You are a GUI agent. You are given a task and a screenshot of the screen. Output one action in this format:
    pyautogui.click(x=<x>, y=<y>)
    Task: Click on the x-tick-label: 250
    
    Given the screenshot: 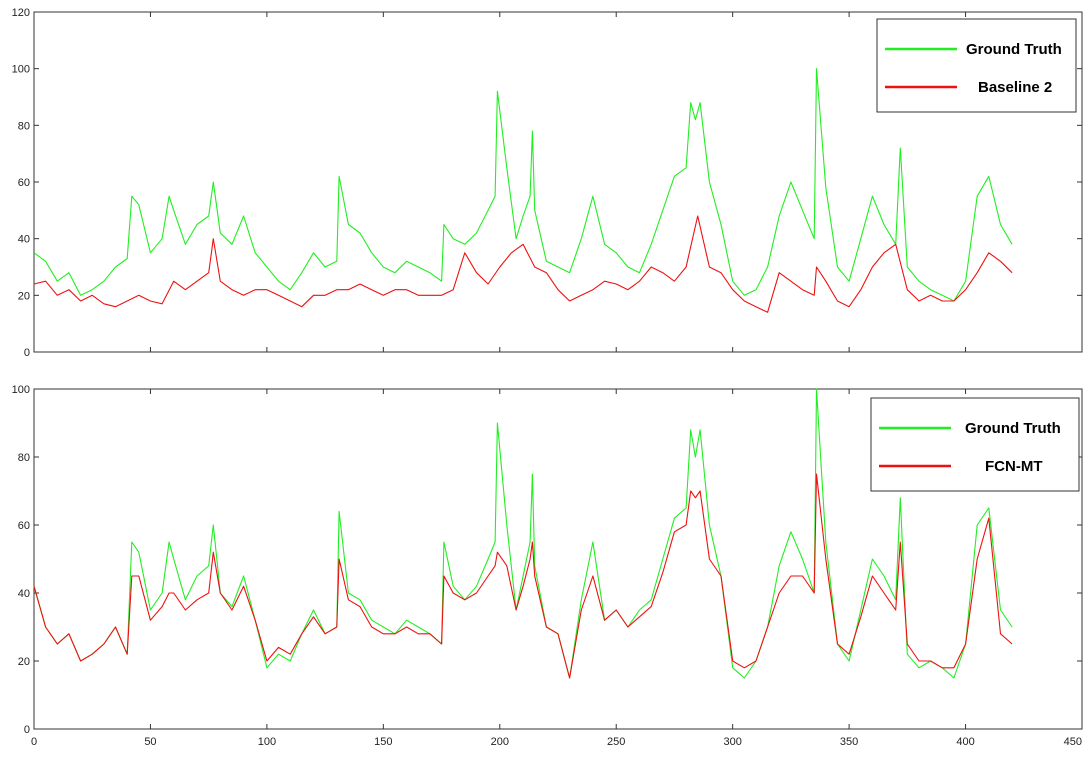 What is the action you would take?
    pyautogui.click(x=616, y=742)
    